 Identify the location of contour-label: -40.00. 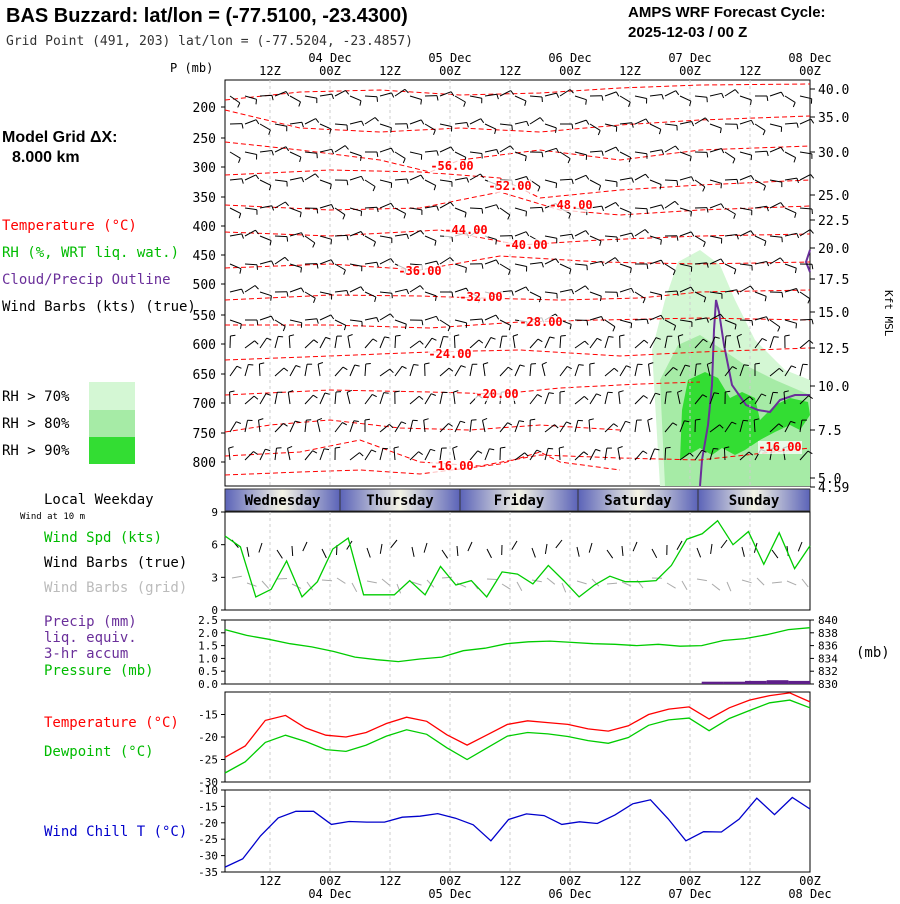
(525, 245).